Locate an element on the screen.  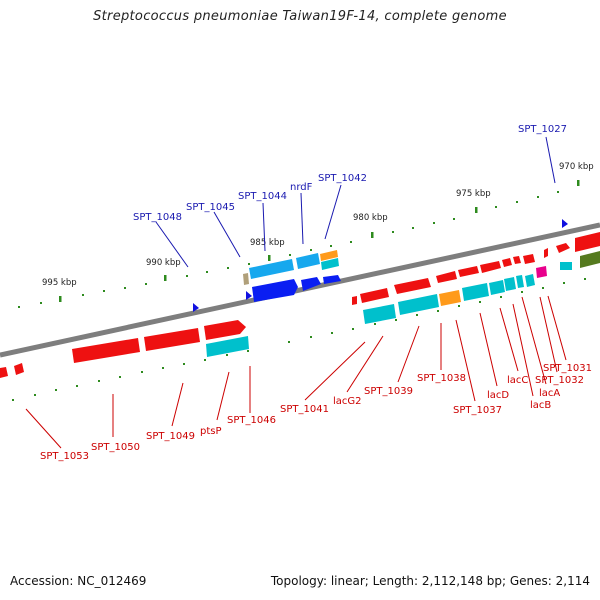
forward-genes-right is located at coordinates (449, 279).